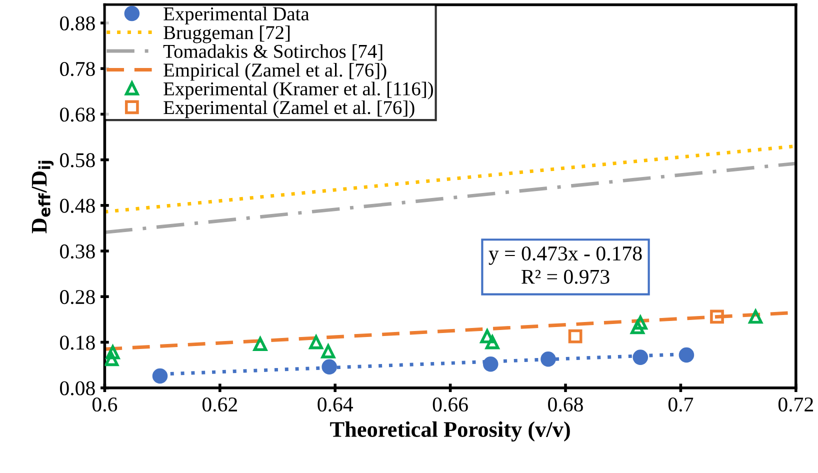 The width and height of the screenshot is (818, 473). What do you see at coordinates (681, 404) in the screenshot?
I see `x-tick-label: 0.7` at bounding box center [681, 404].